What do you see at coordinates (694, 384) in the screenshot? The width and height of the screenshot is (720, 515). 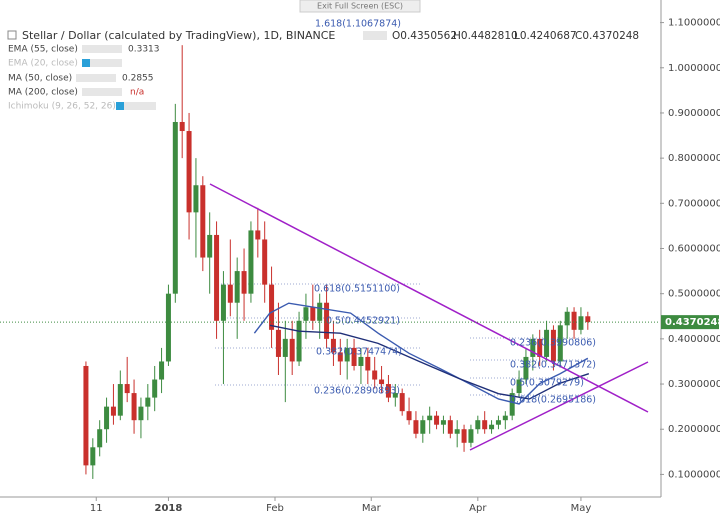 I see `y-tick-label: 0.3000000` at bounding box center [694, 384].